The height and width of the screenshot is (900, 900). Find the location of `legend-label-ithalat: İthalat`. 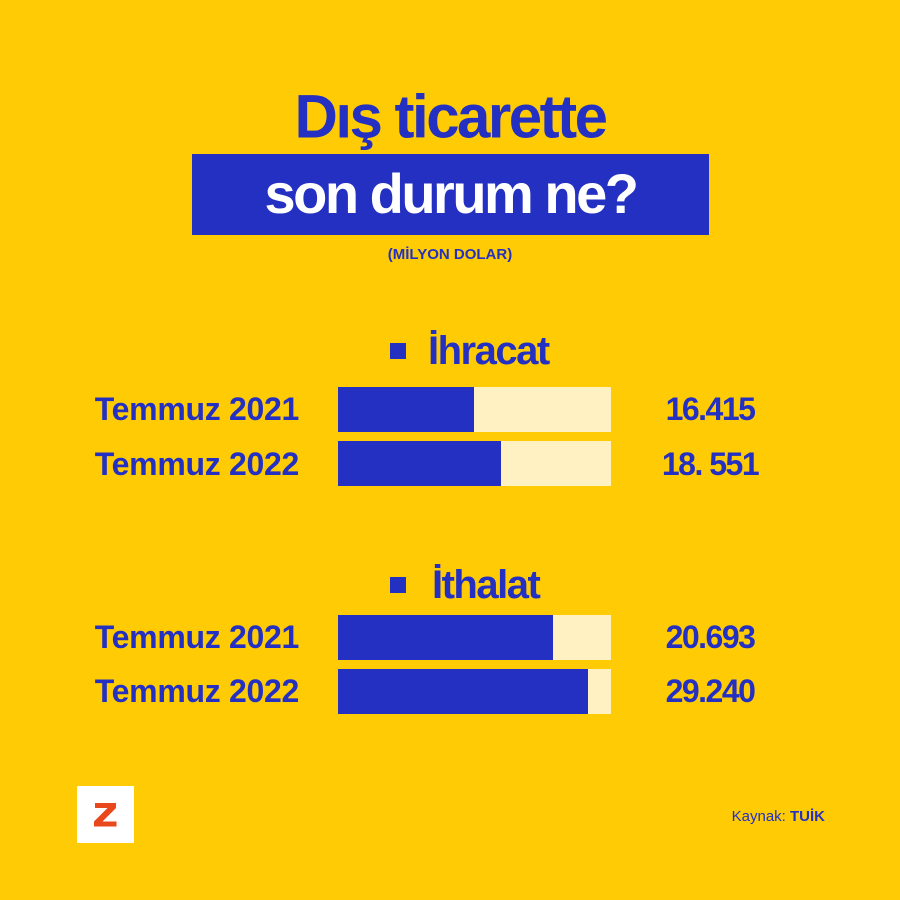

legend-label-ithalat: İthalat is located at coordinates (486, 585).